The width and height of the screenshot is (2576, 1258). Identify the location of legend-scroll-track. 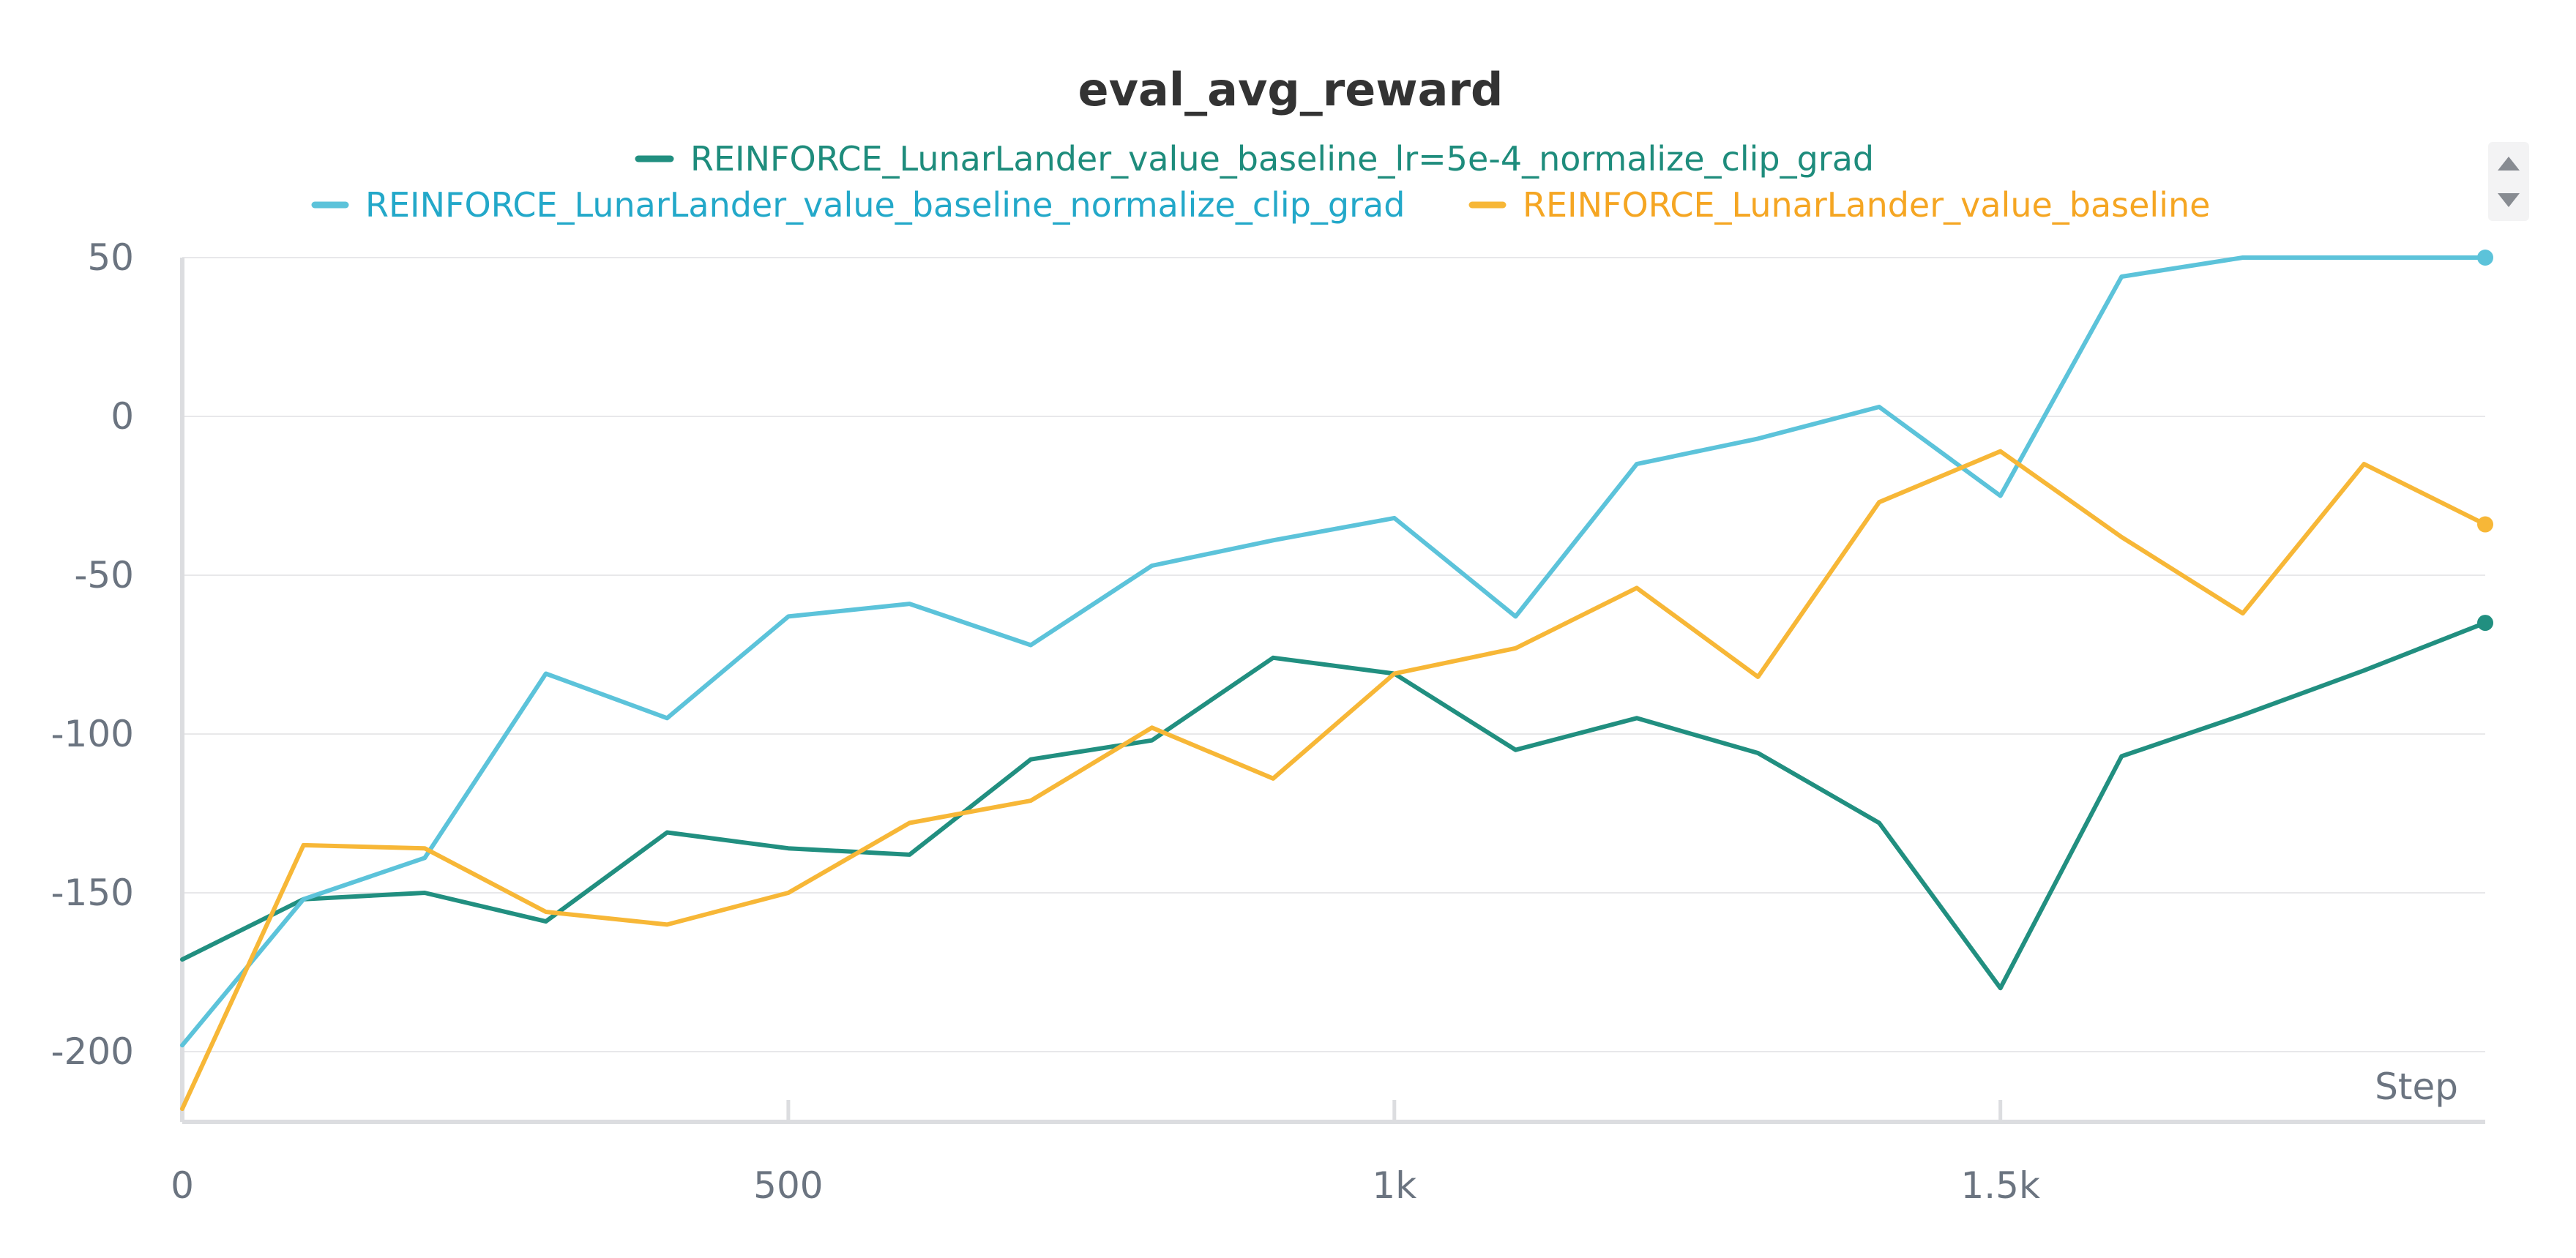
(2508, 181).